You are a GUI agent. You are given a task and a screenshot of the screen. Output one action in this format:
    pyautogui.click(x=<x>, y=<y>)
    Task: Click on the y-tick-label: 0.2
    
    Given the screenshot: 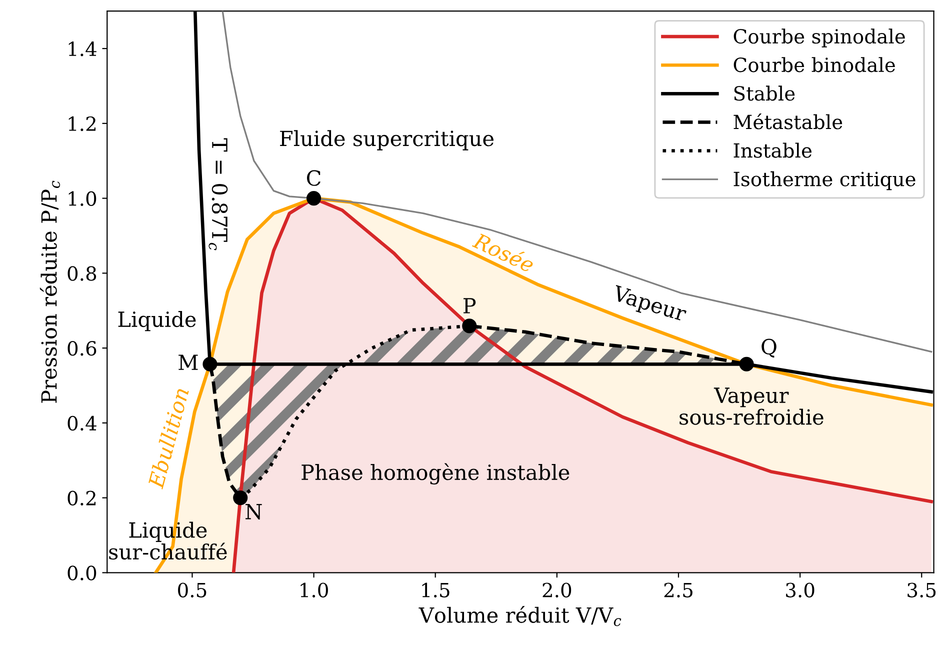 What is the action you would take?
    pyautogui.click(x=82, y=498)
    